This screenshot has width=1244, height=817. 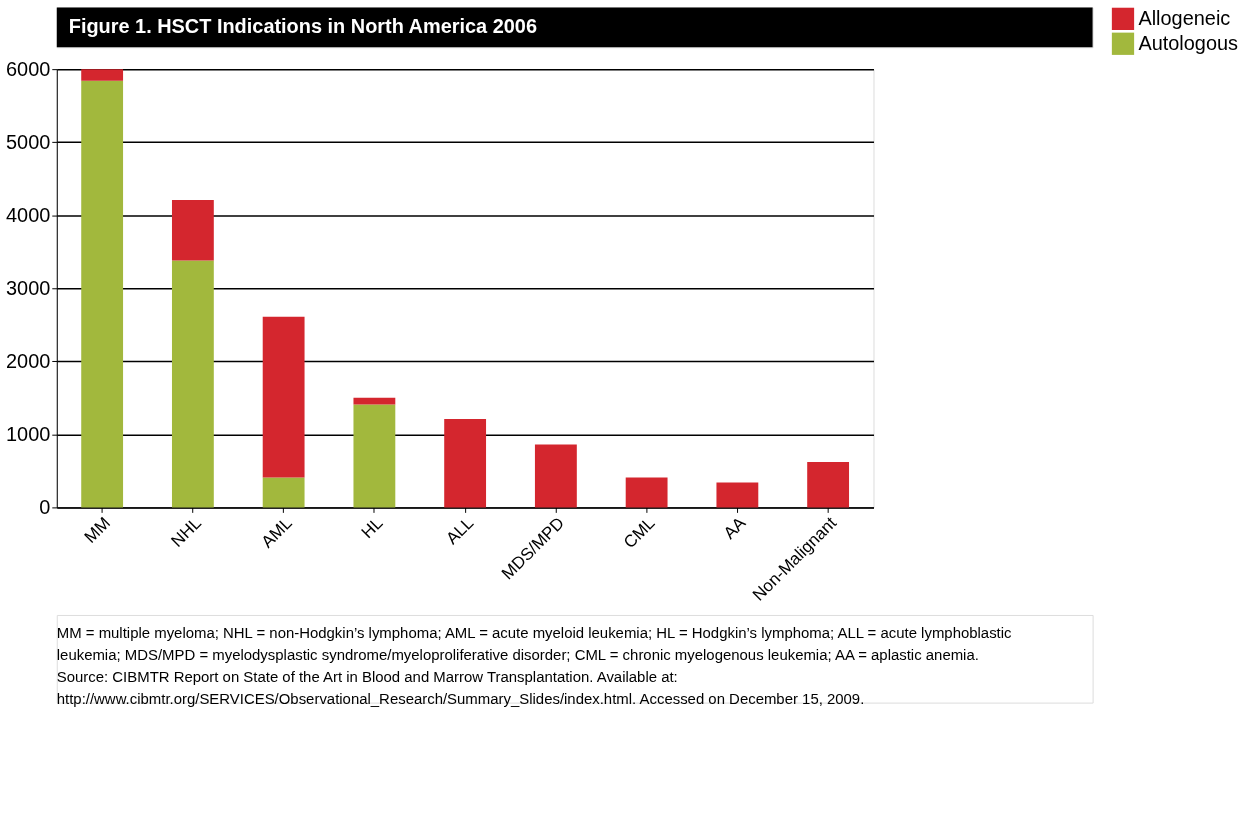 I want to click on x-tick-label: MM, so click(x=97, y=530).